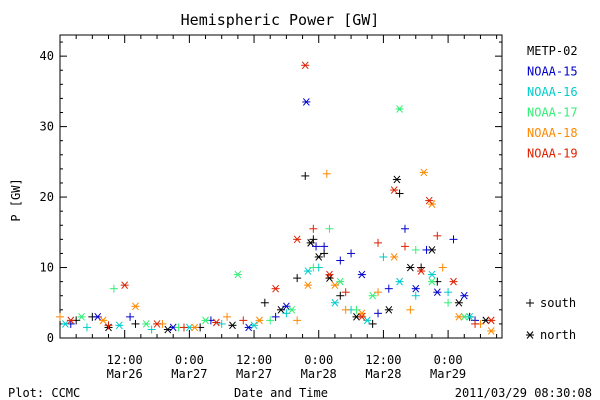  What do you see at coordinates (448, 374) in the screenshot?
I see `x-tick-date: Mar29` at bounding box center [448, 374].